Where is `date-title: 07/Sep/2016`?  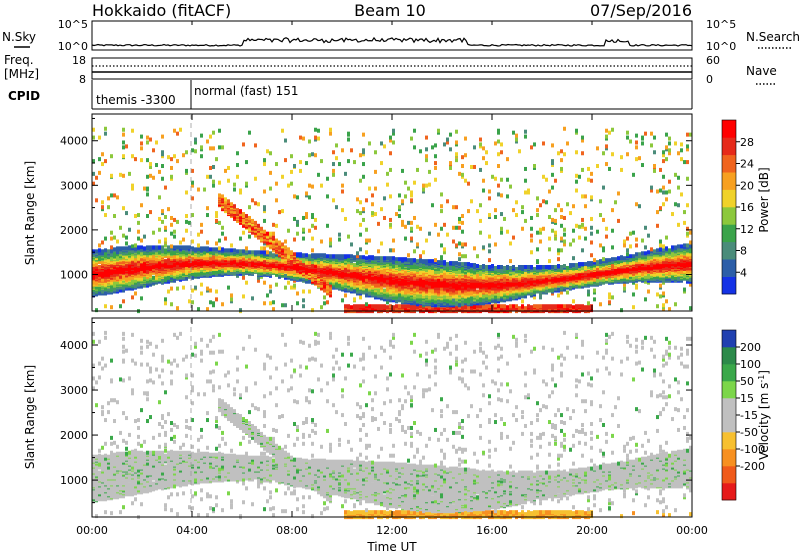
date-title: 07/Sep/2016 is located at coordinates (641, 10).